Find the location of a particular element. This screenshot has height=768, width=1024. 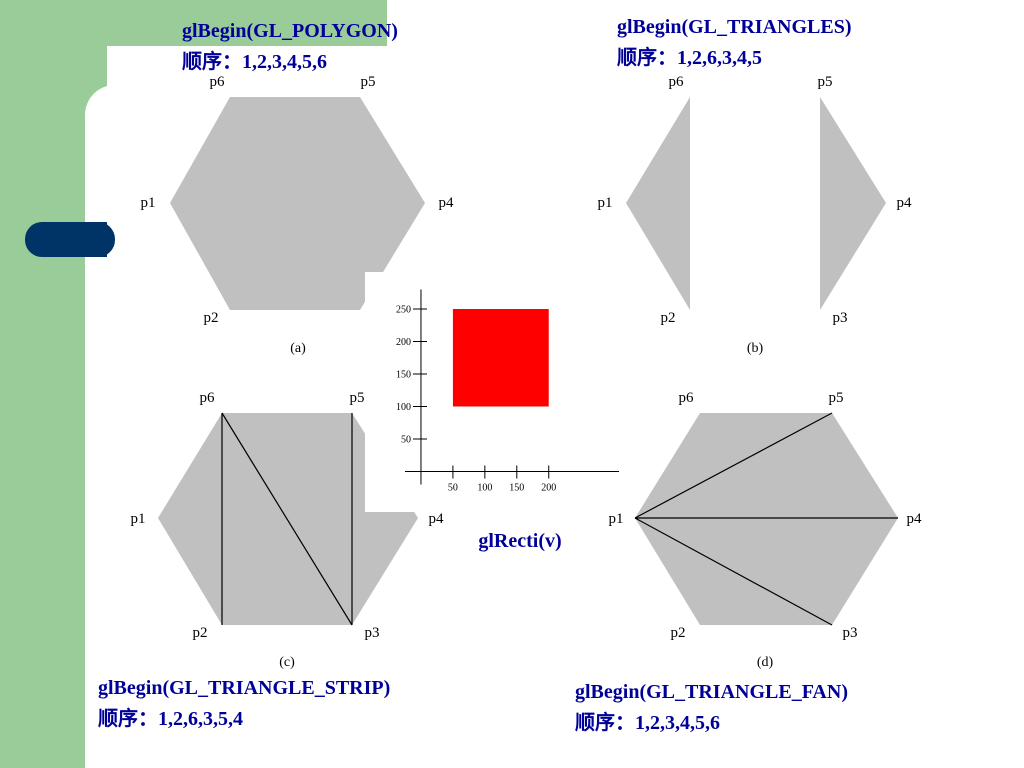

panel-caption: (a) is located at coordinates (298, 348).